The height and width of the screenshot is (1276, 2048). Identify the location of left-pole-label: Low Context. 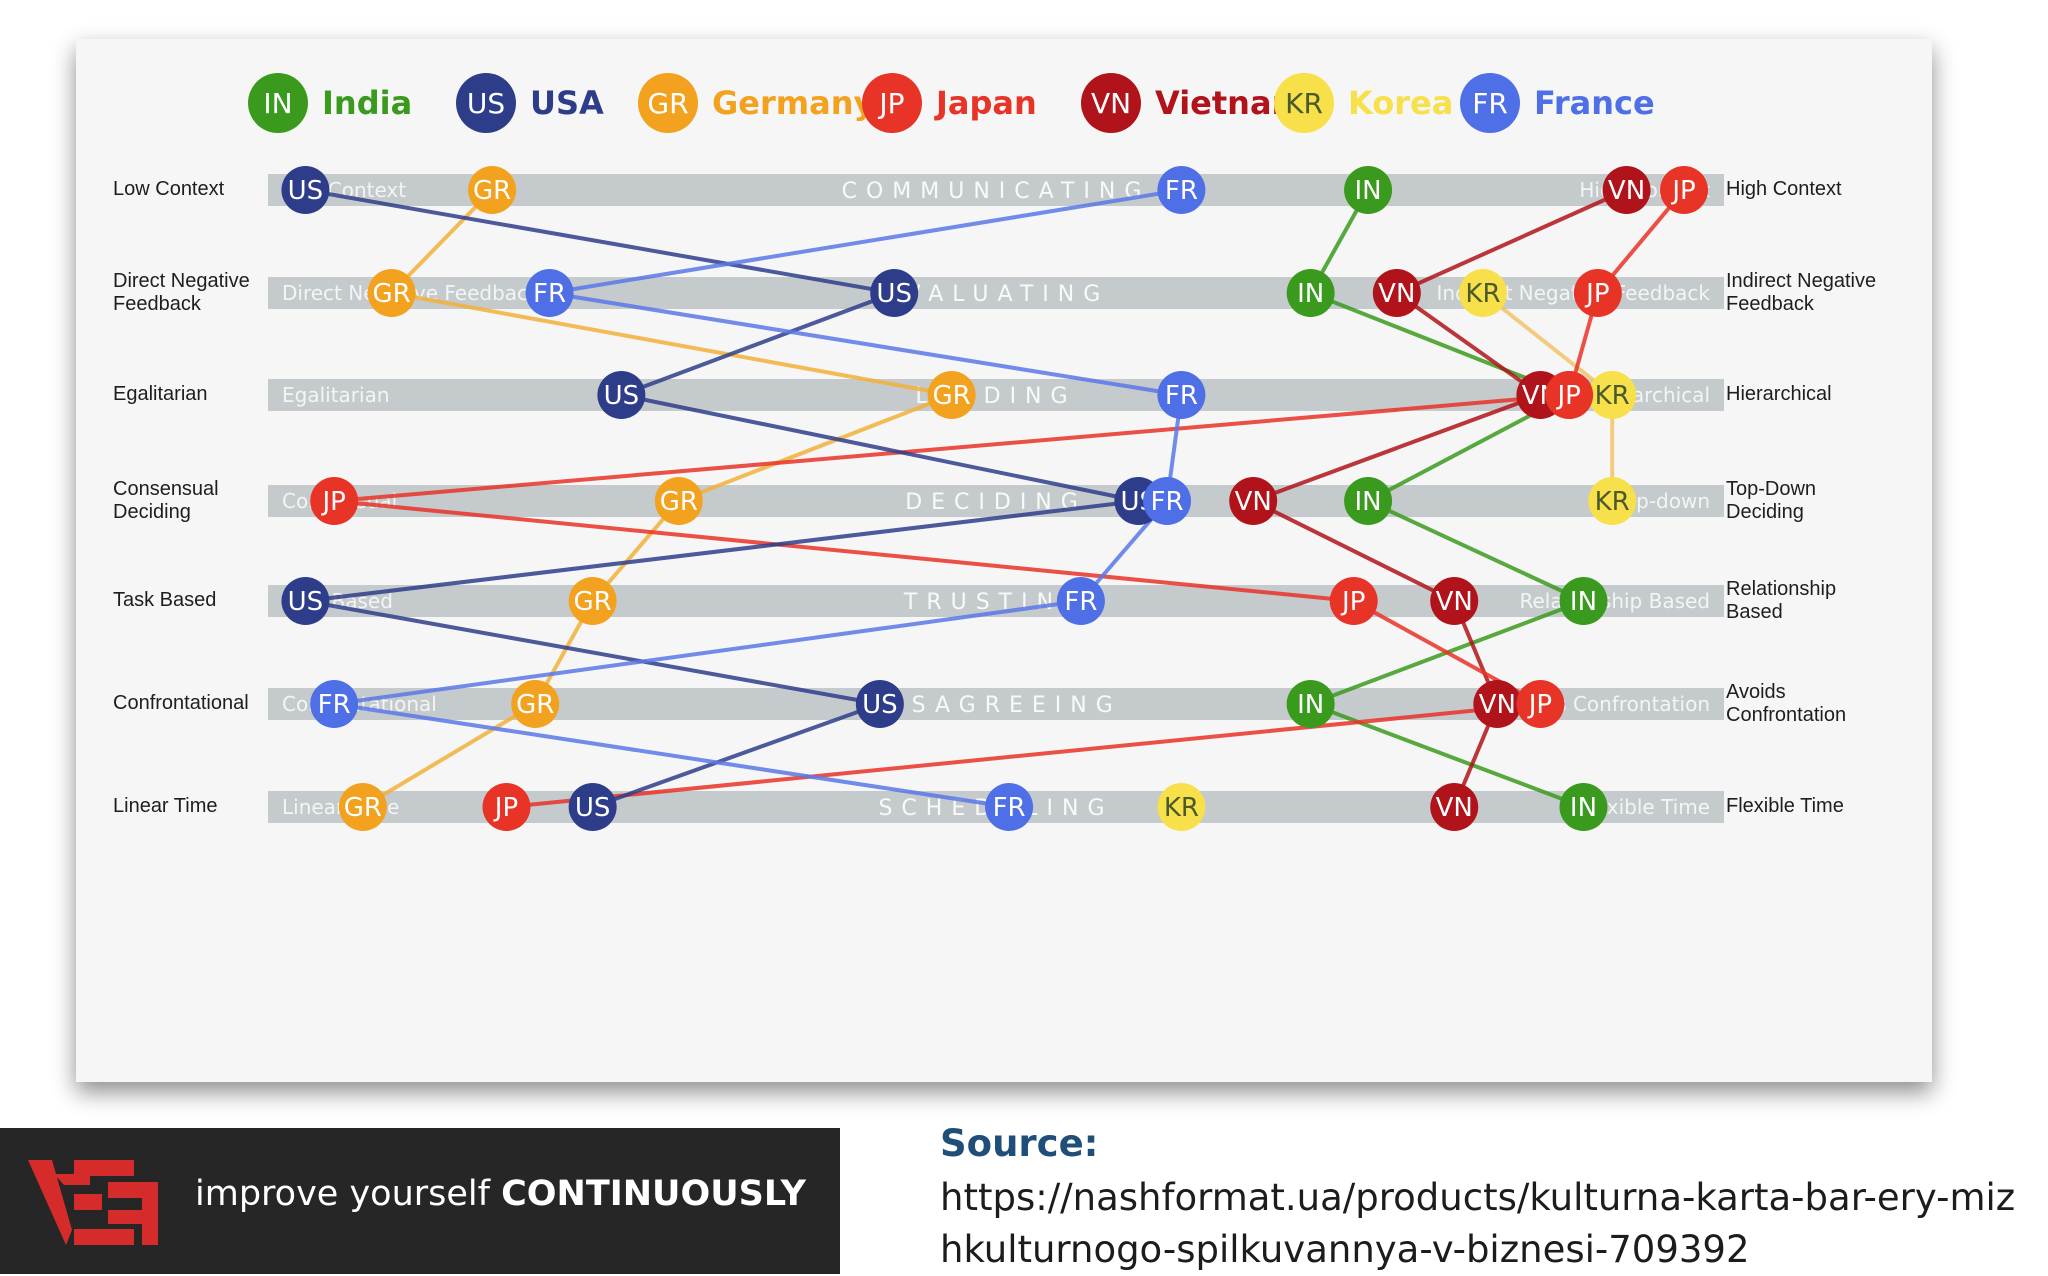
(169, 189).